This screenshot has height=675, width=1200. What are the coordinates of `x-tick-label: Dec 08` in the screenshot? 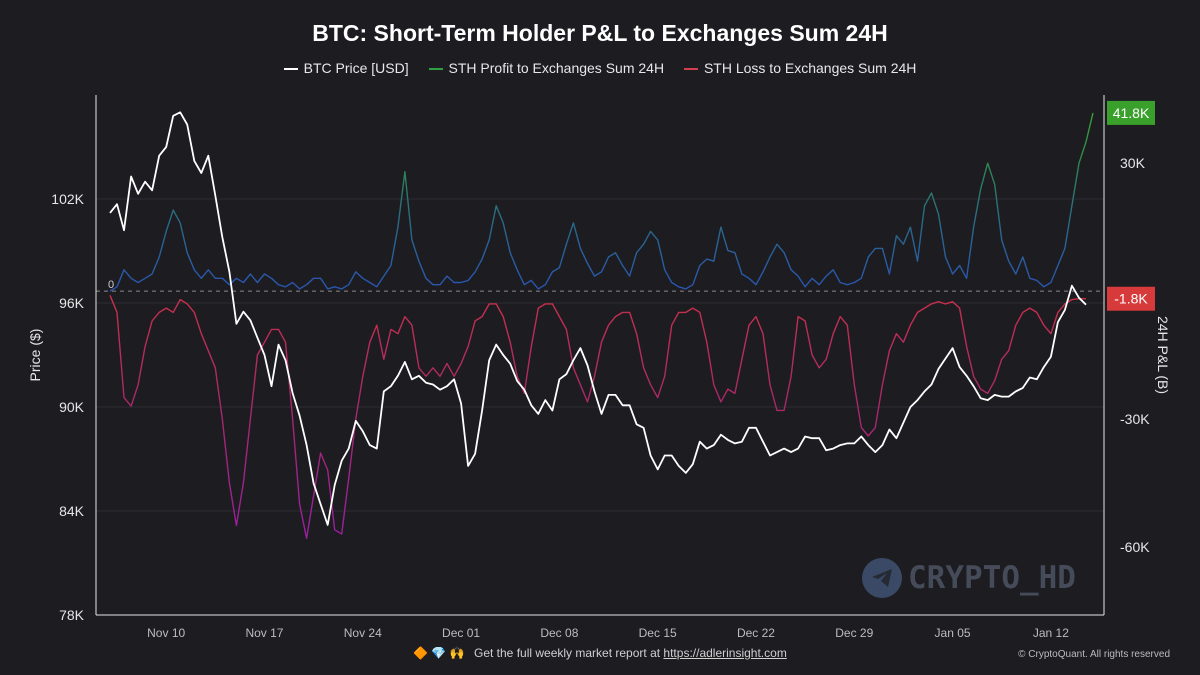 It's located at (559, 633).